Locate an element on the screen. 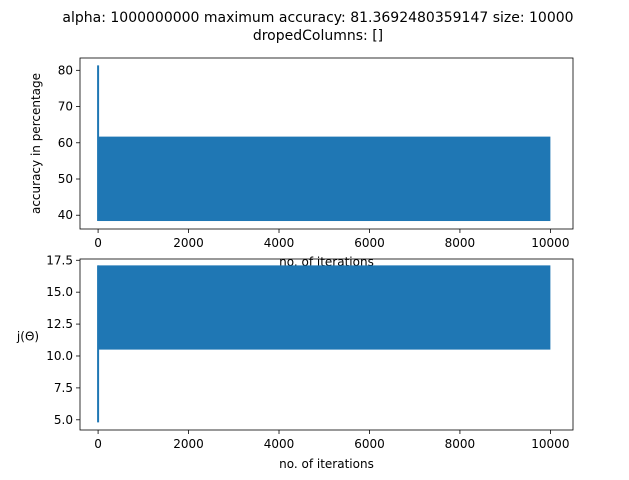 The height and width of the screenshot is (480, 629). accuracy-x-tick-label: 0 is located at coordinates (98, 243).